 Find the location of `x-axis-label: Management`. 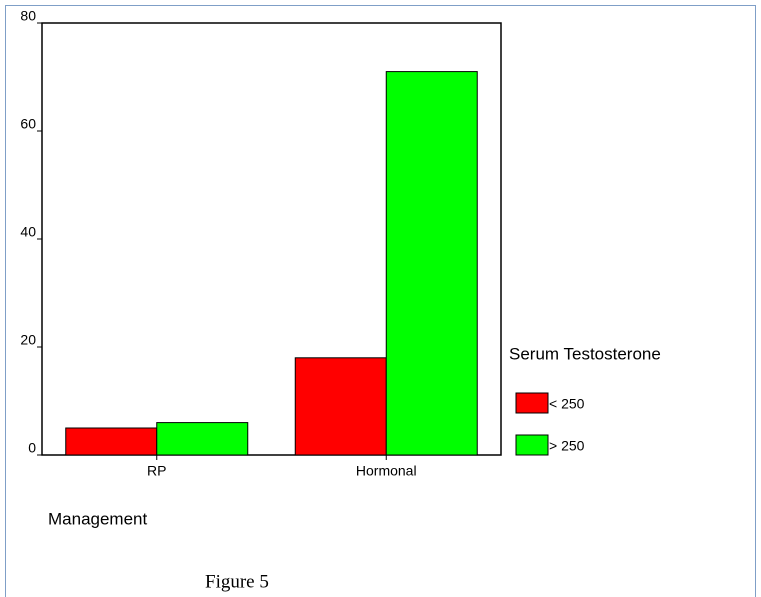

x-axis-label: Management is located at coordinates (98, 518).